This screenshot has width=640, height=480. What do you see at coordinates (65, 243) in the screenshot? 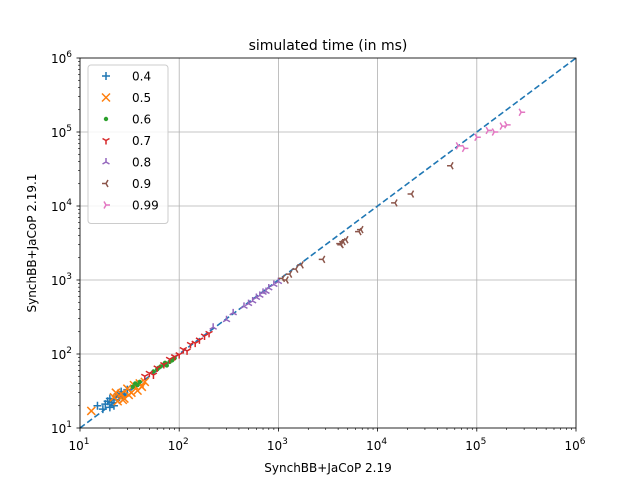
I see `y-axis-ticks: 10¹ 10² 10³ 10⁴ 10⁵ 10⁶` at bounding box center [65, 243].